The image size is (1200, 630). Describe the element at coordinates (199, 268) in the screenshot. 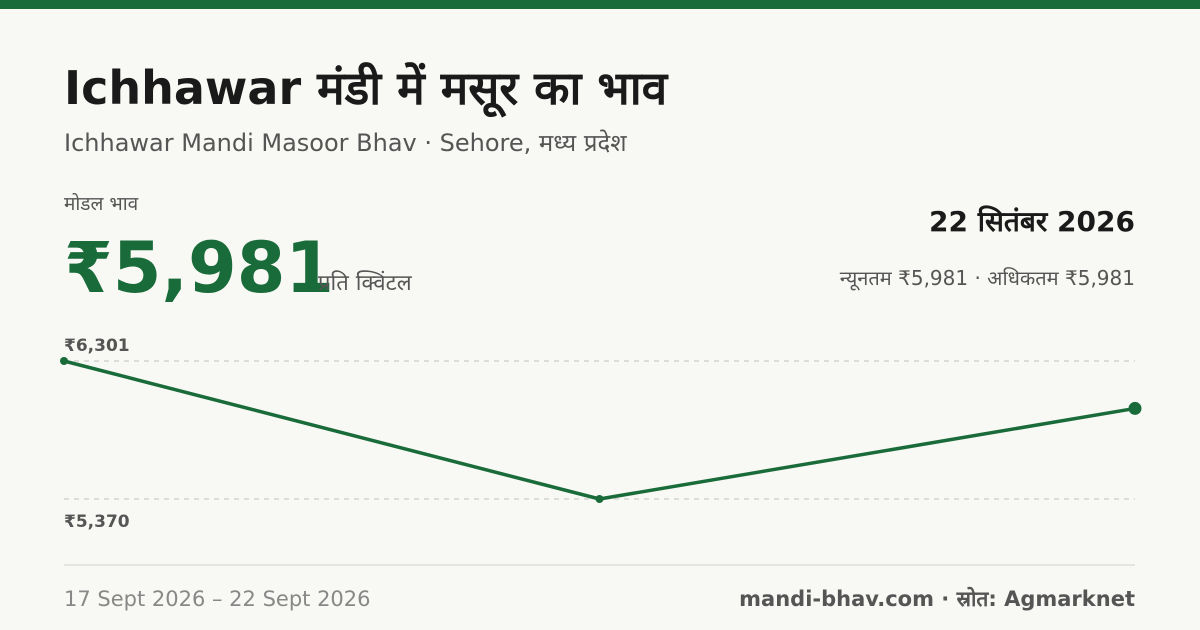

I see `price-value: ₹5,981` at that location.